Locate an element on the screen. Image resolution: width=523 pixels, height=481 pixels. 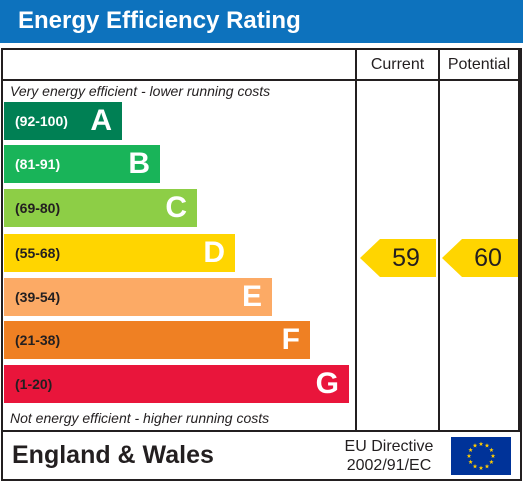
page-title: Energy Efficiency Rating is located at coordinates (159, 20).